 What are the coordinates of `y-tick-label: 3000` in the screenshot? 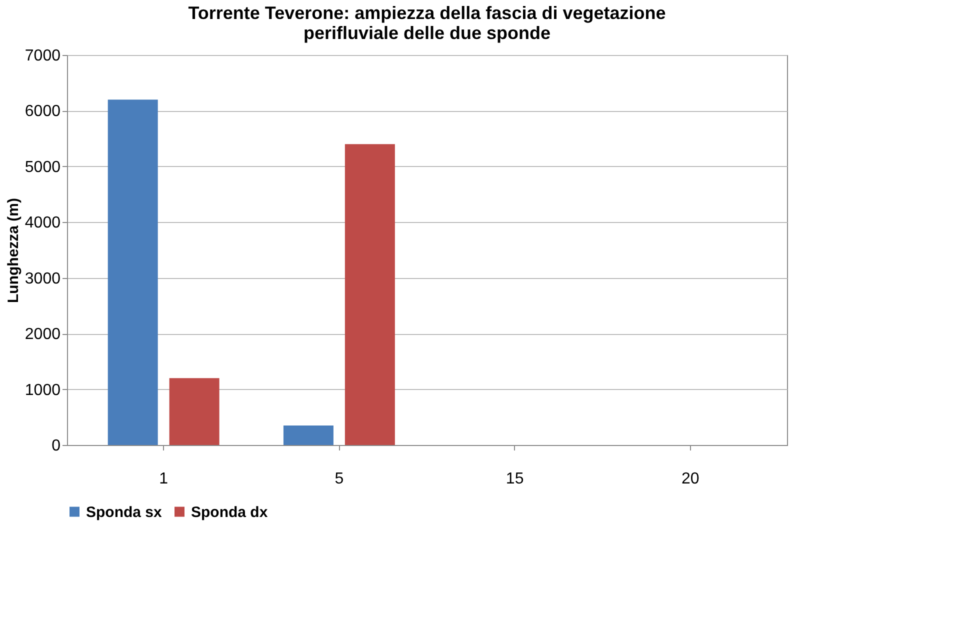 It's located at (42, 279).